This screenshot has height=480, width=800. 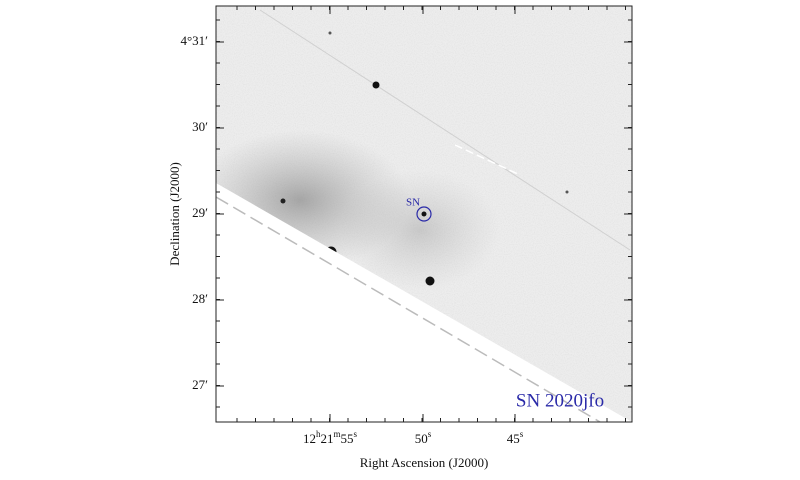 What do you see at coordinates (200, 126) in the screenshot?
I see `y-tick-label: 30′` at bounding box center [200, 126].